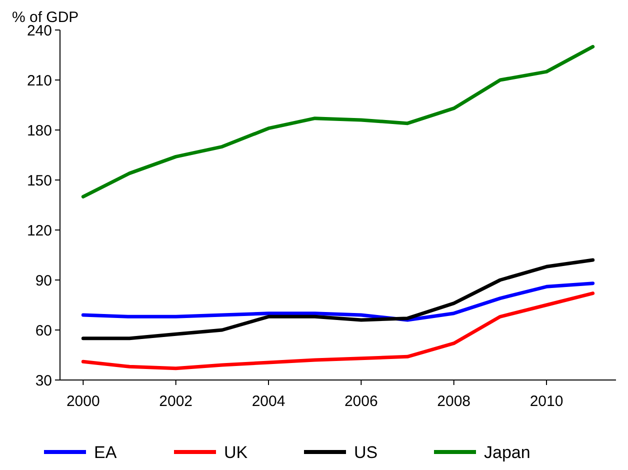 The height and width of the screenshot is (470, 628). Describe the element at coordinates (454, 401) in the screenshot. I see `x-tick-label: 2008` at that location.